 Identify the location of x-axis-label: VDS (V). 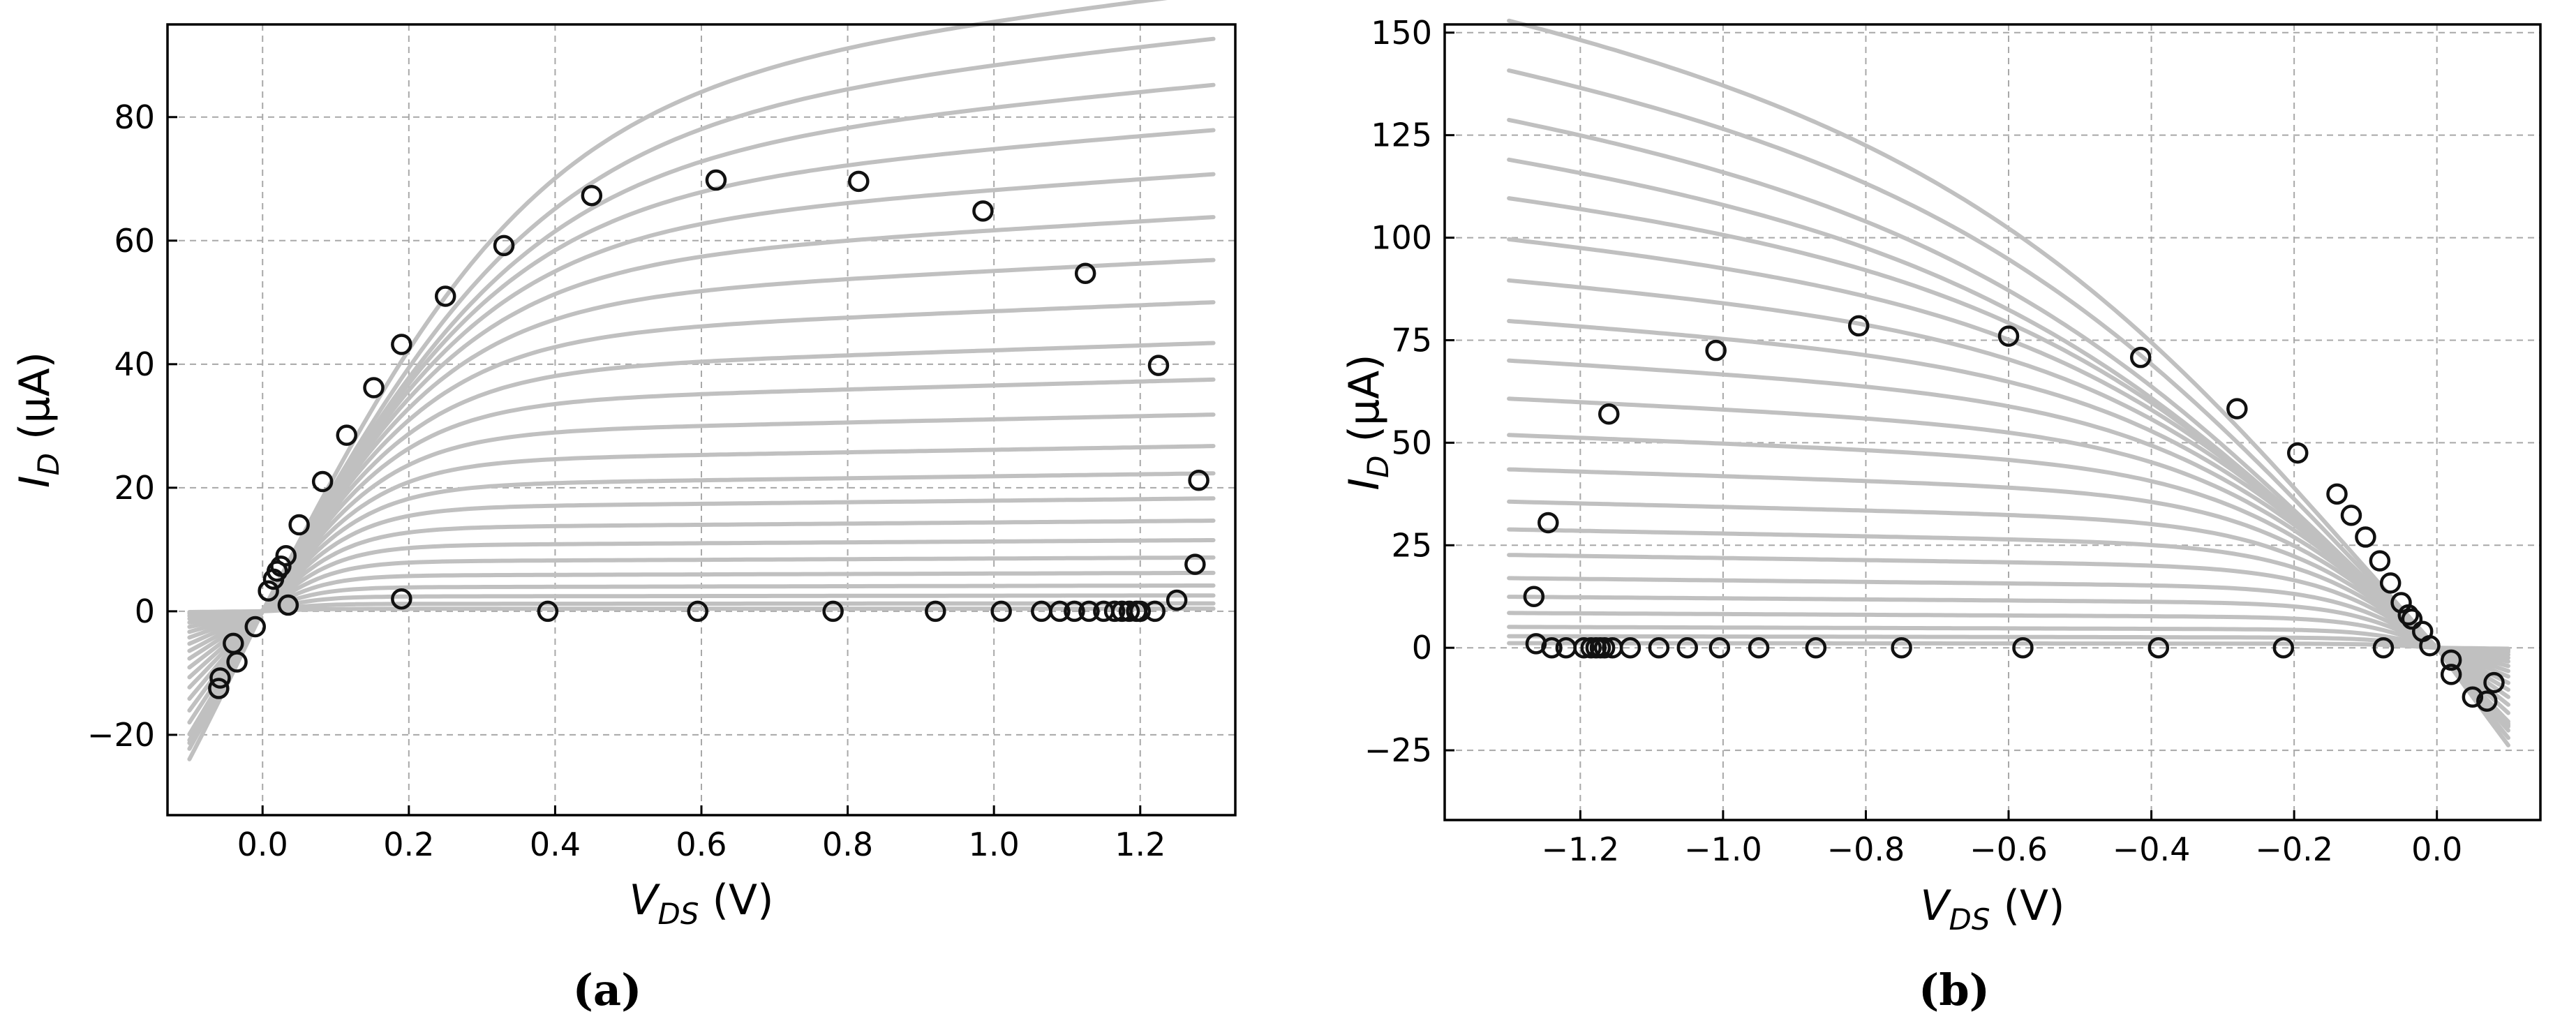
(1993, 909).